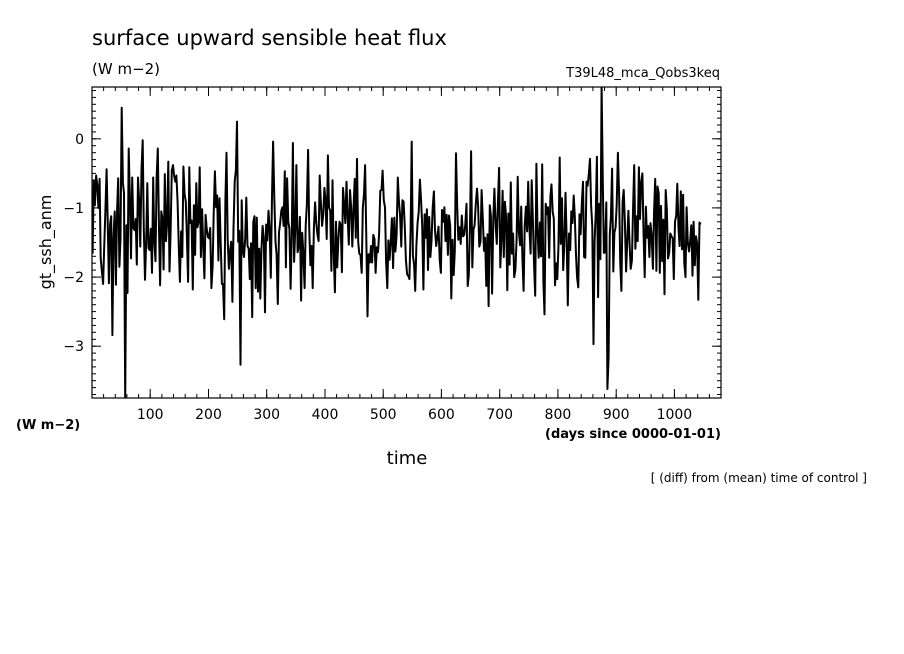  I want to click on x-tick-label: 700, so click(499, 415).